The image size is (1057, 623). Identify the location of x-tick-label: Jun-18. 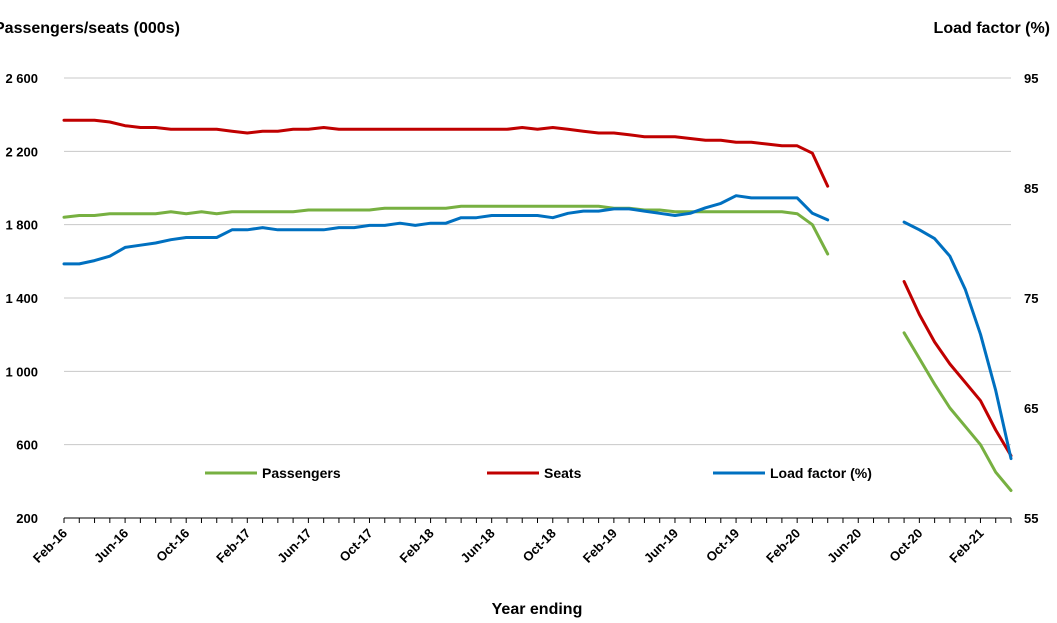
(478, 546).